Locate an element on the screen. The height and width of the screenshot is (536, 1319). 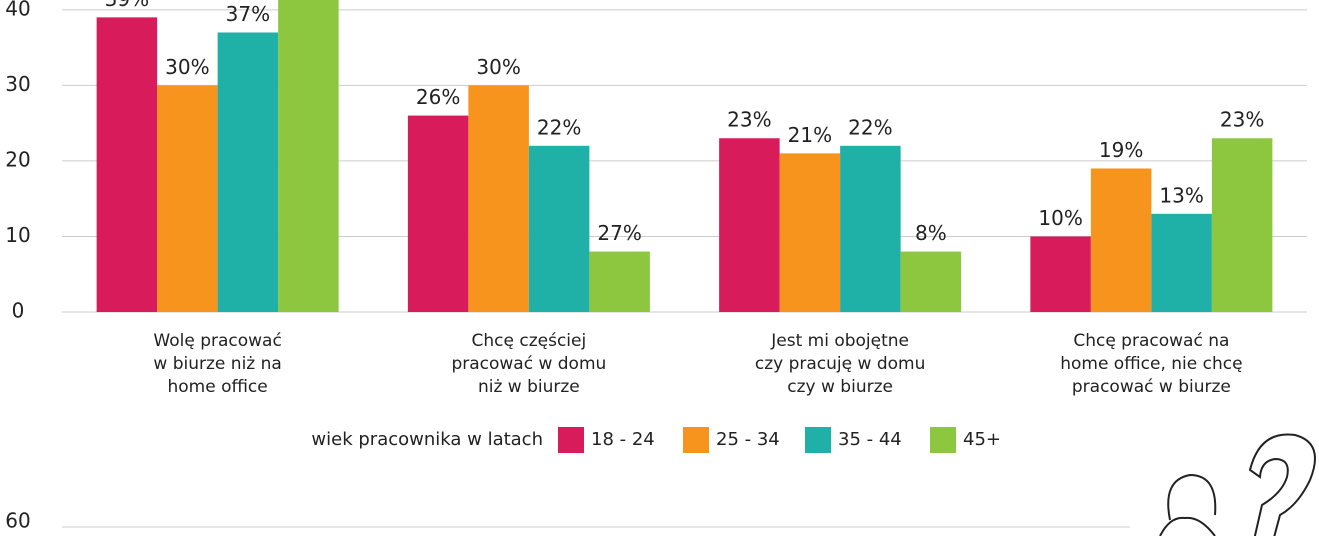
y-tick-label: 10 is located at coordinates (17, 235).